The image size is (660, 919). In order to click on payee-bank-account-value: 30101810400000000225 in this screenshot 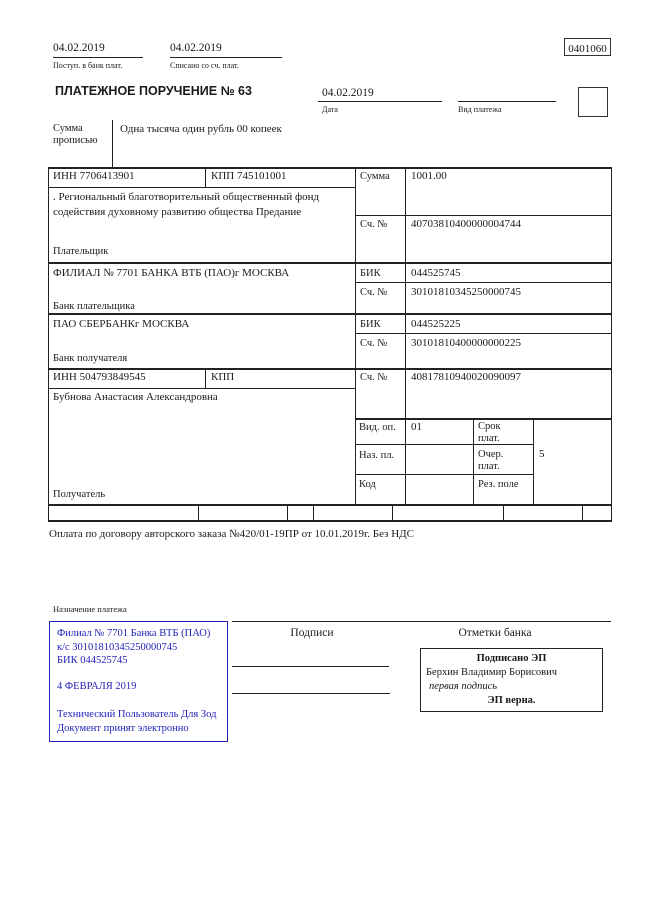, I will do `click(466, 343)`.